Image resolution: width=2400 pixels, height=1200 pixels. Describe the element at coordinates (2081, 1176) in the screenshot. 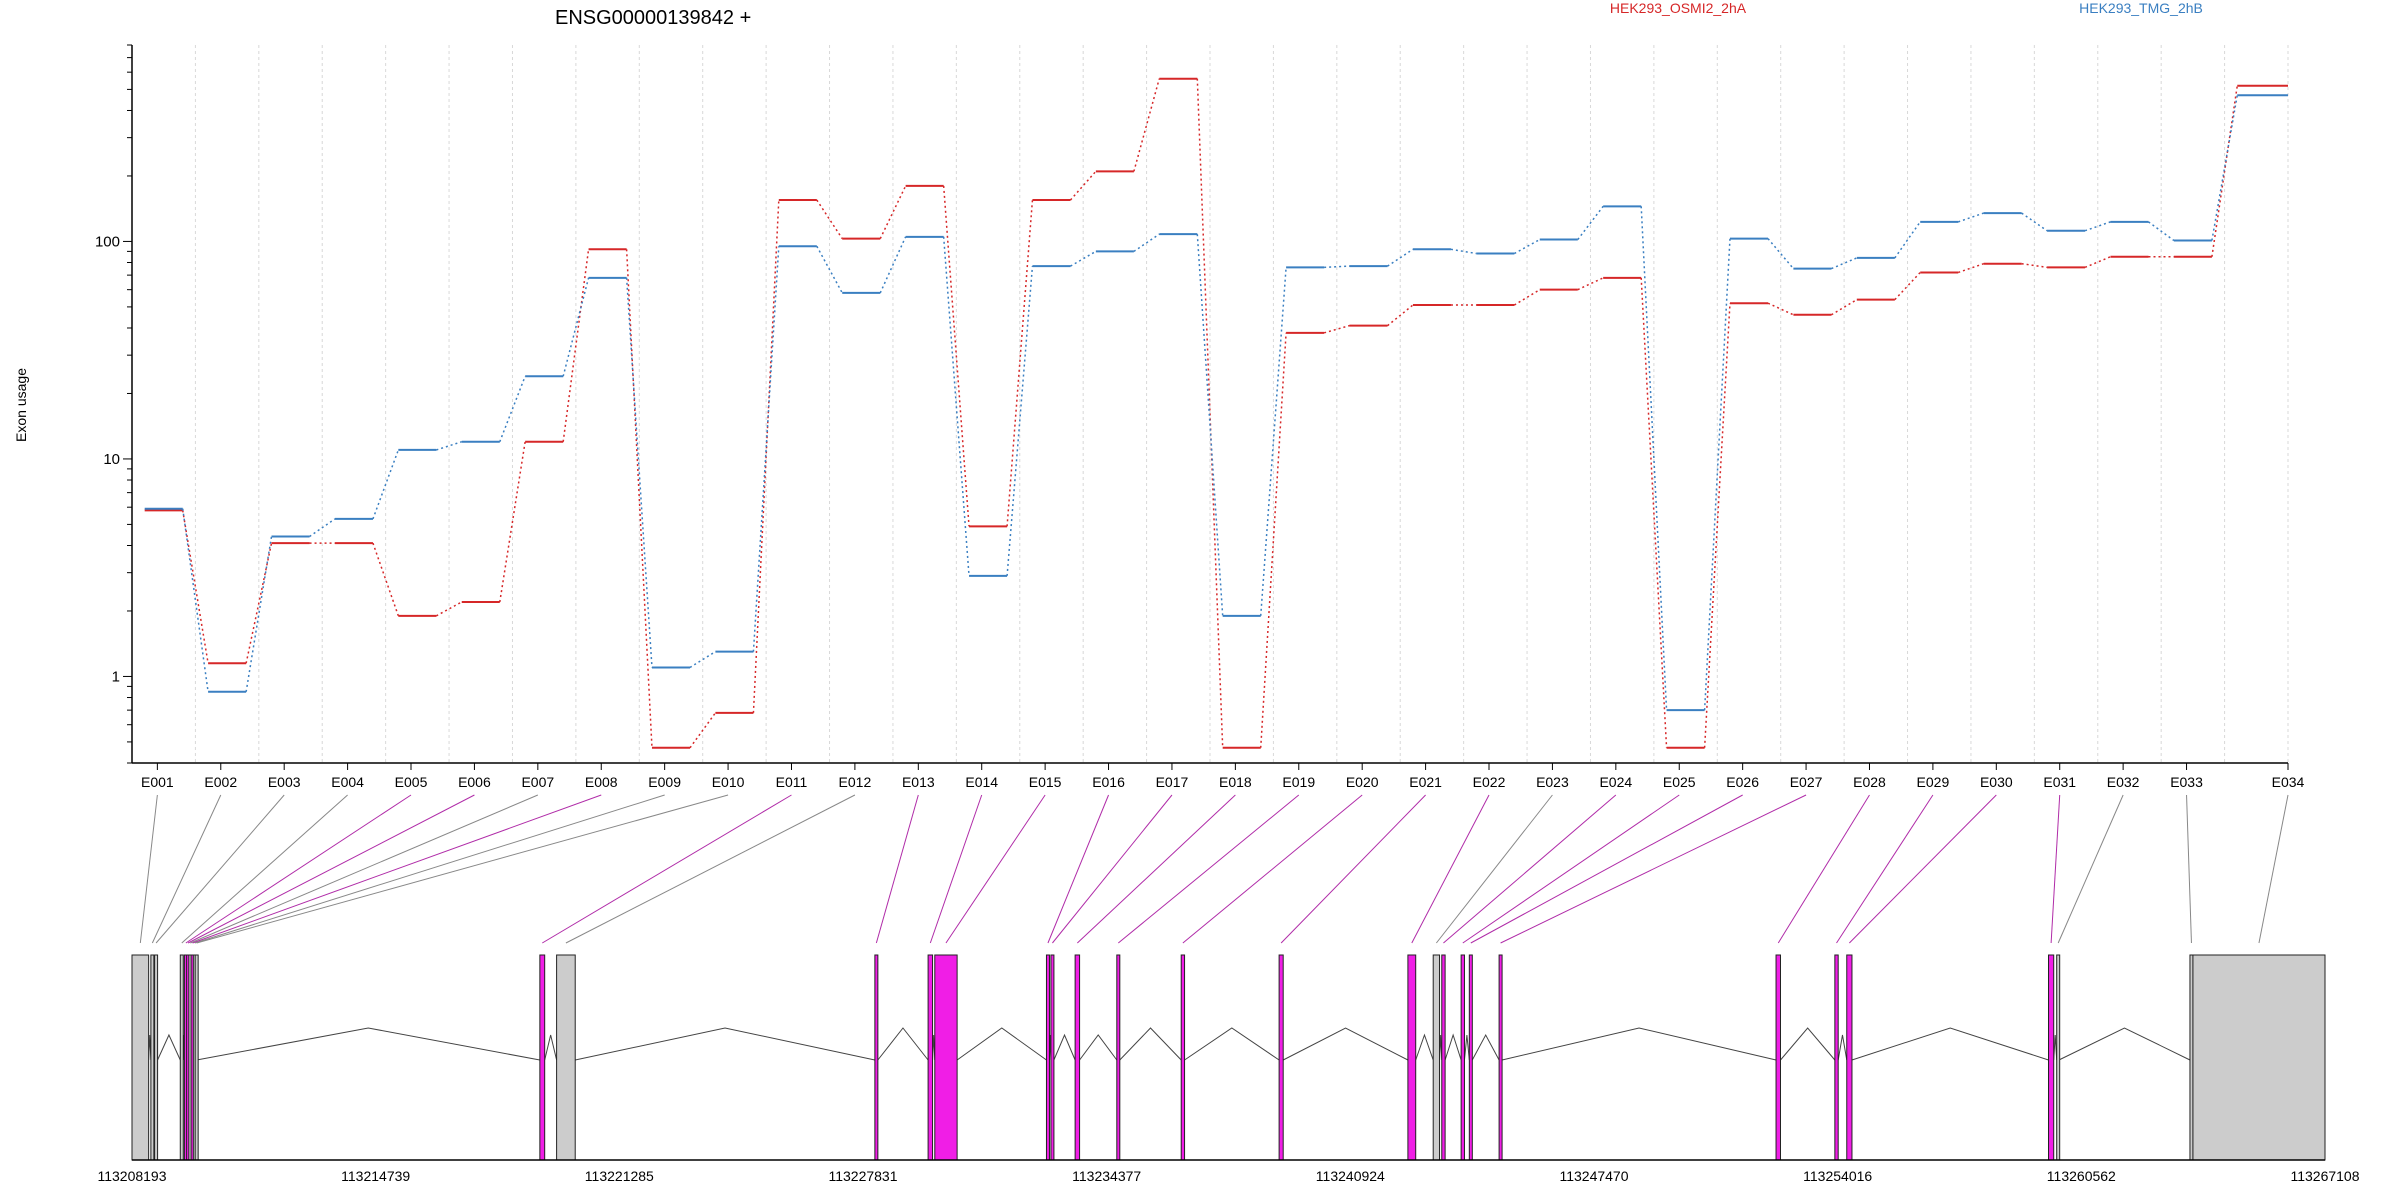

I see `genomic-tick-label: 113260562` at that location.